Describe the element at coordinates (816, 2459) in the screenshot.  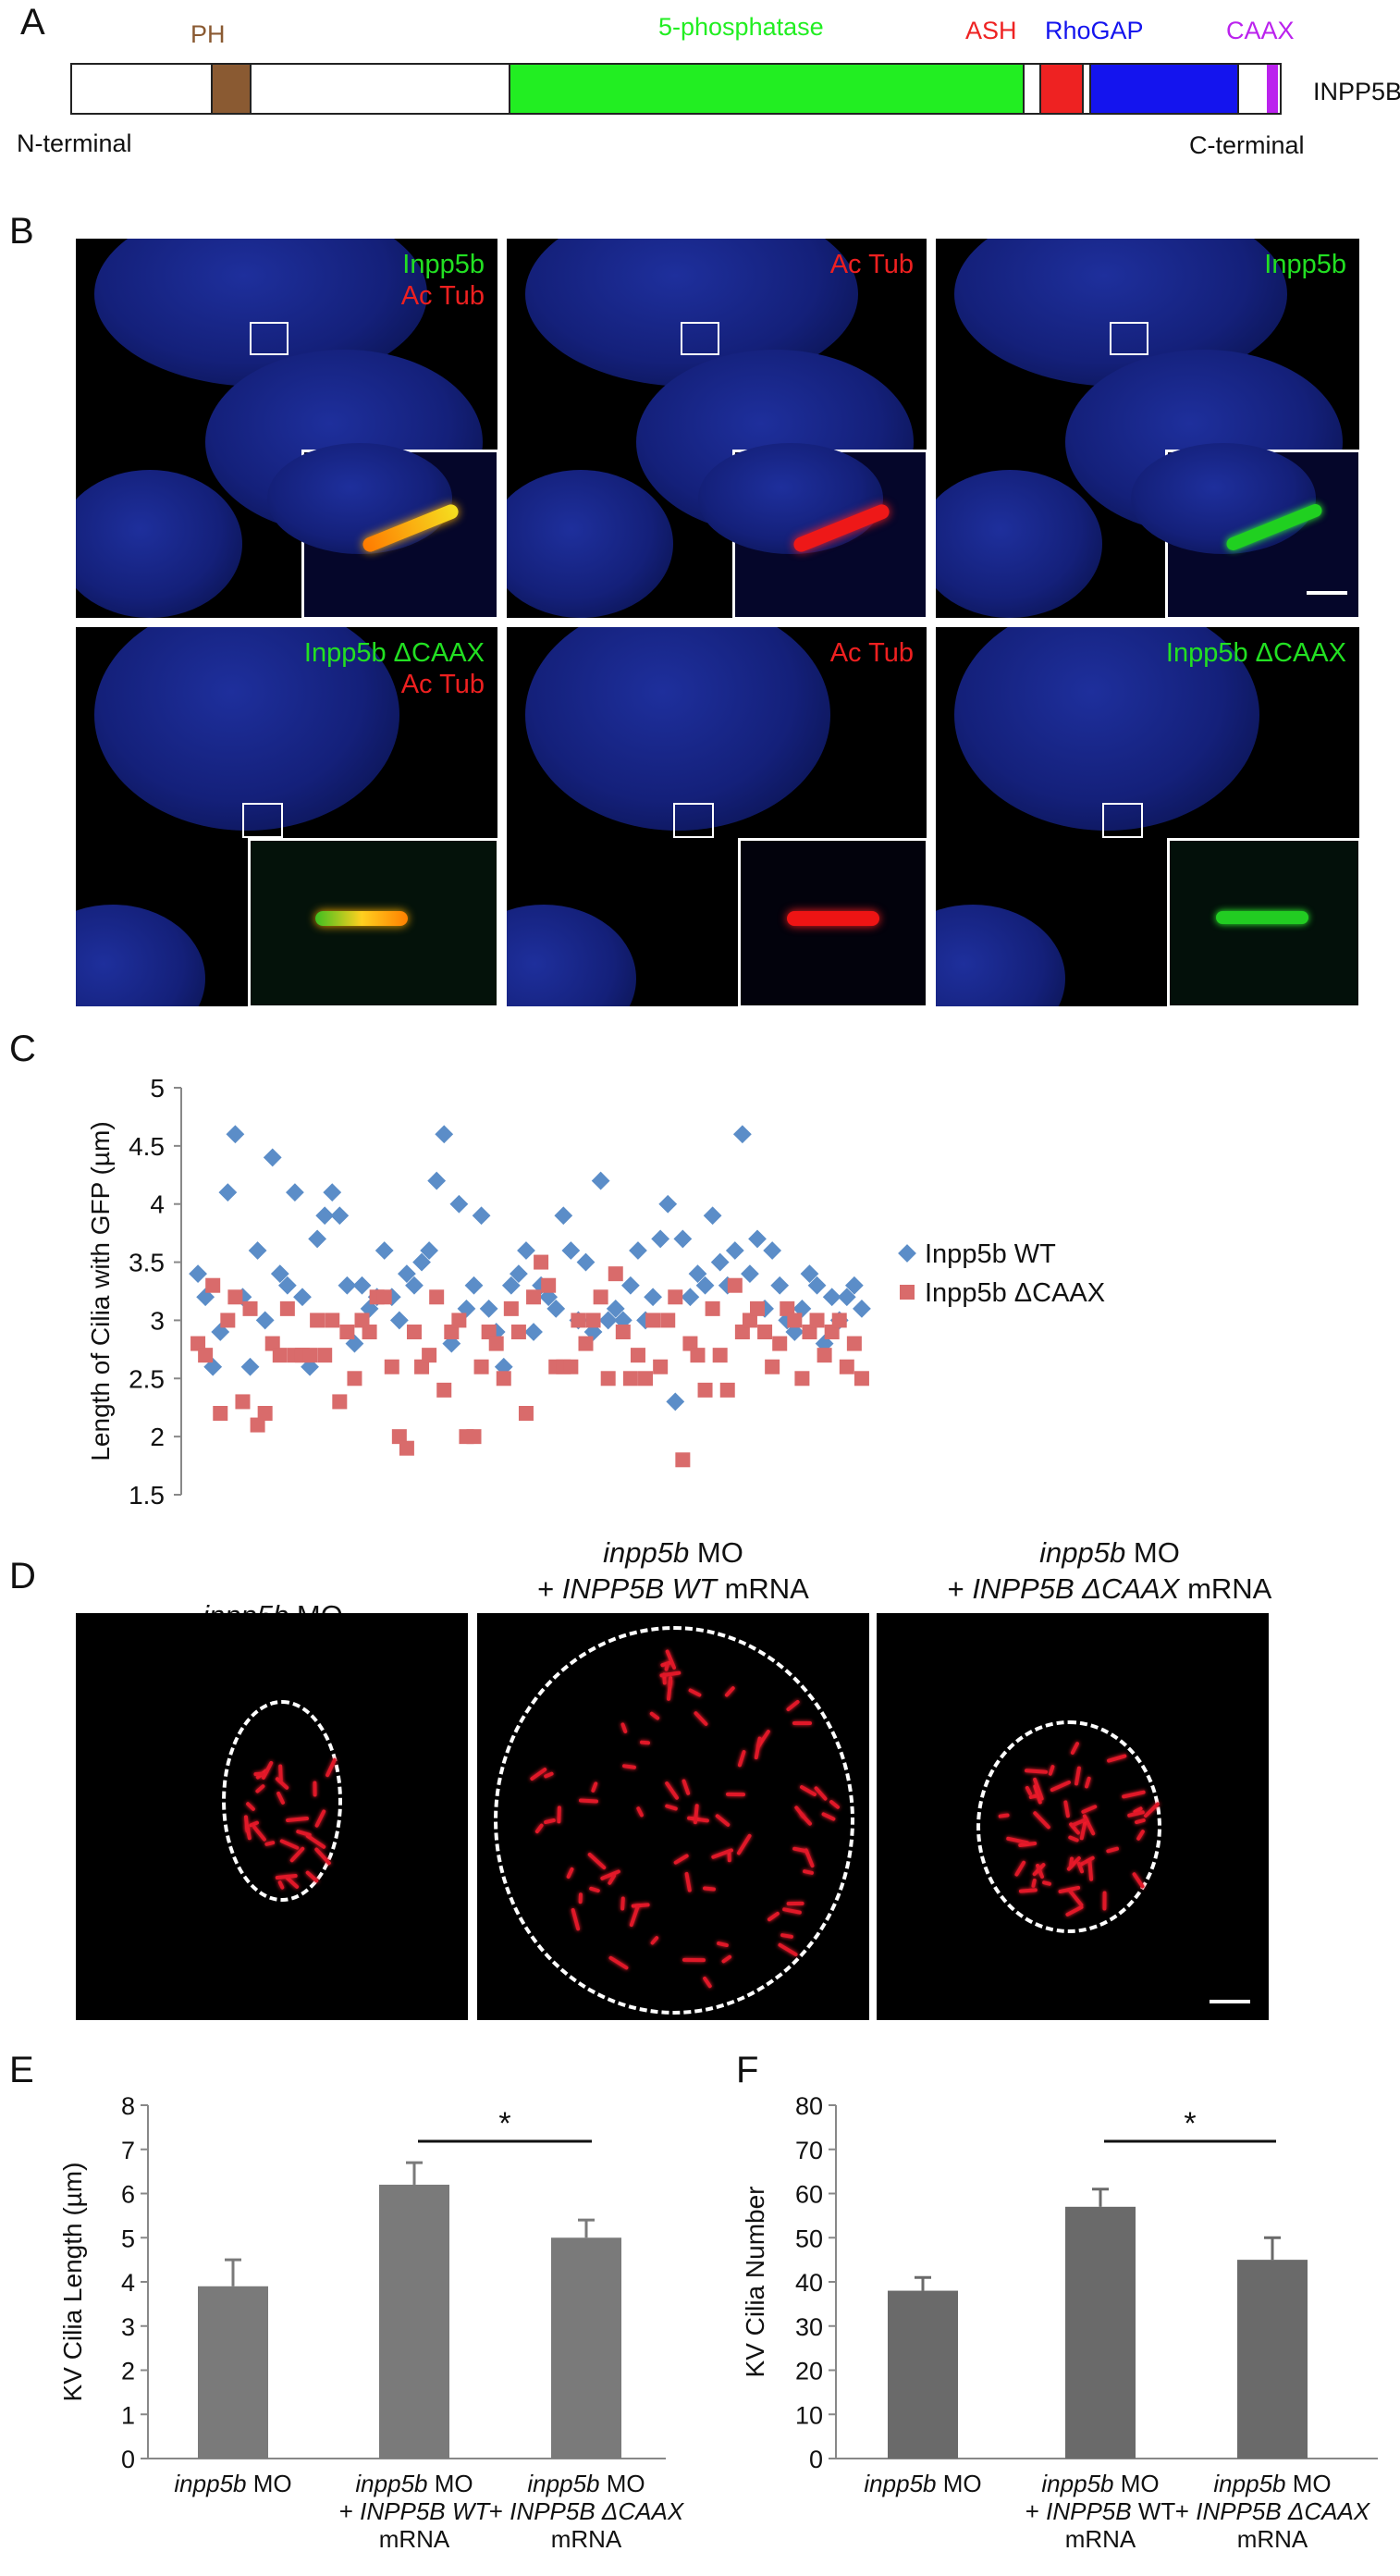
I see `y-tick-label: 0` at that location.